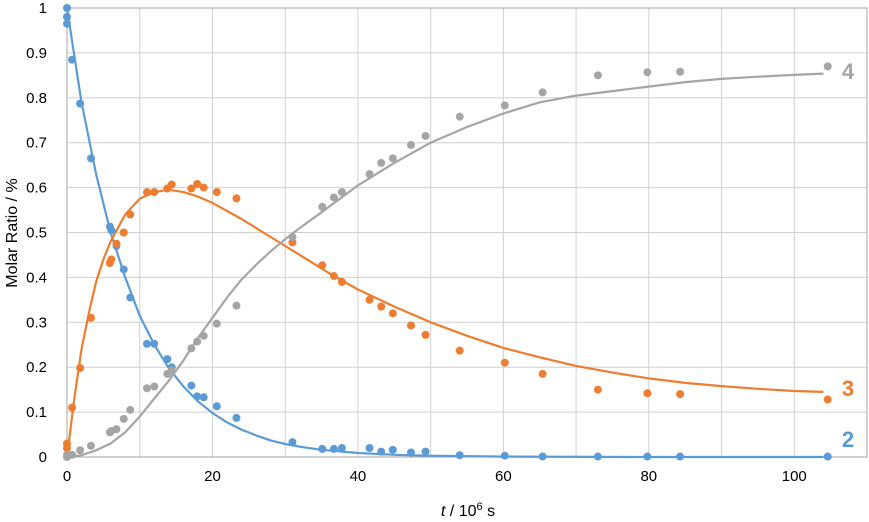 The height and width of the screenshot is (522, 869). I want to click on y-tick-label: 0.6, so click(36, 188).